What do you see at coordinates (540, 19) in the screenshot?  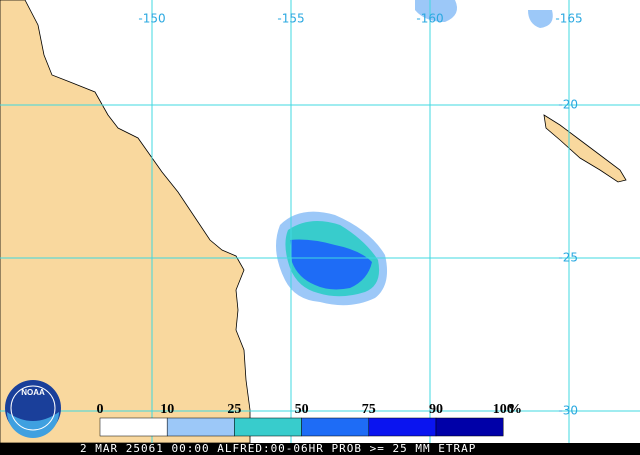 I see `prob-10-northeast` at bounding box center [540, 19].